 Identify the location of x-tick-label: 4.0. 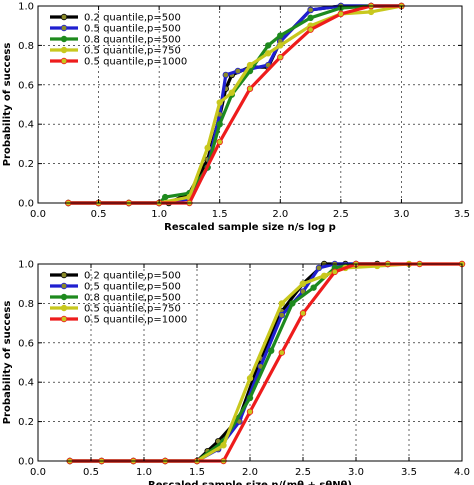
(462, 472).